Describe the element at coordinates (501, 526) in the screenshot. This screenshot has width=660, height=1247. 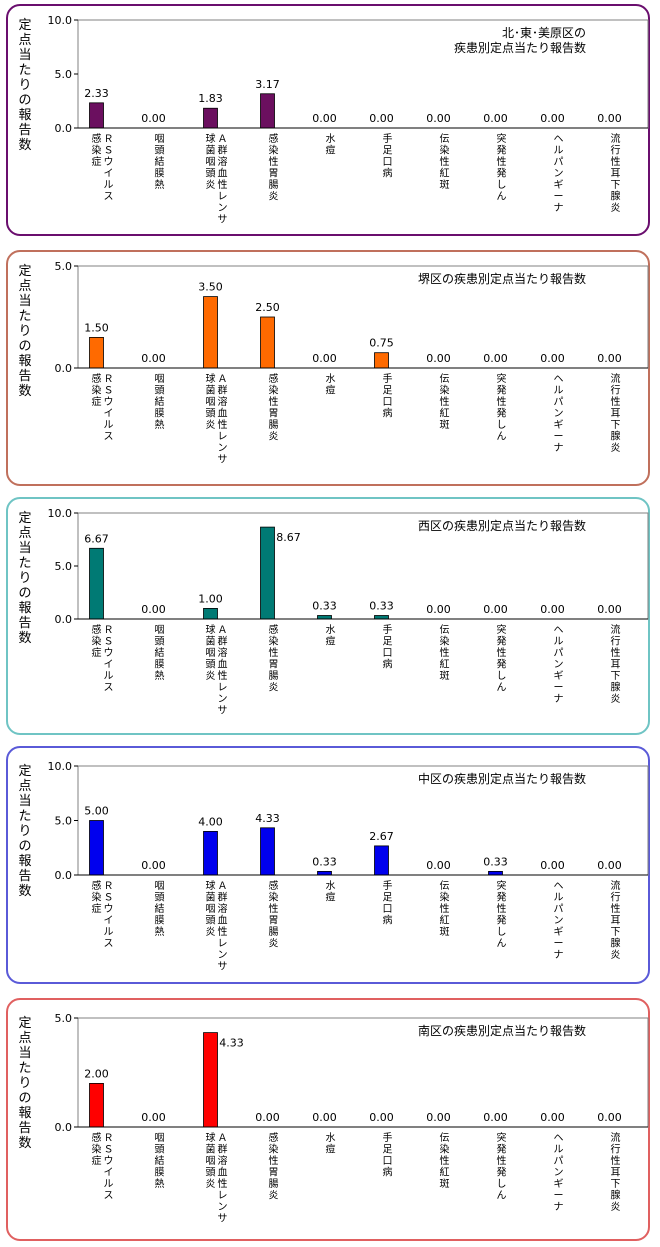
I see `chart-title: 西区の疾患別定点当たり報告数` at that location.